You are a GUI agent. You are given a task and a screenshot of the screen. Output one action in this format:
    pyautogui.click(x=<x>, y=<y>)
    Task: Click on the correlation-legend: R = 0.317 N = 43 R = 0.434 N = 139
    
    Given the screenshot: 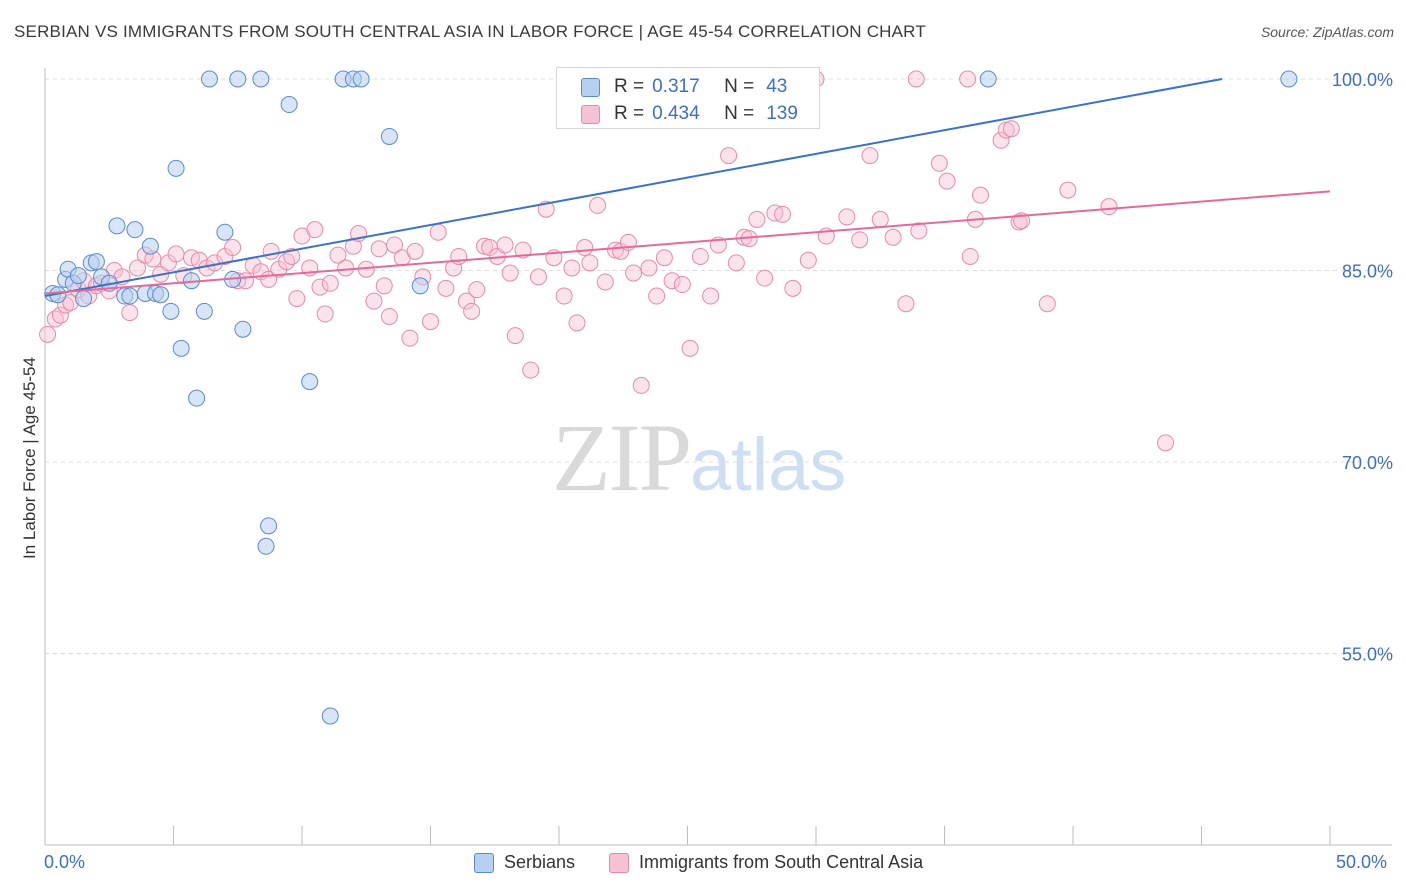 What is the action you would take?
    pyautogui.click(x=688, y=98)
    